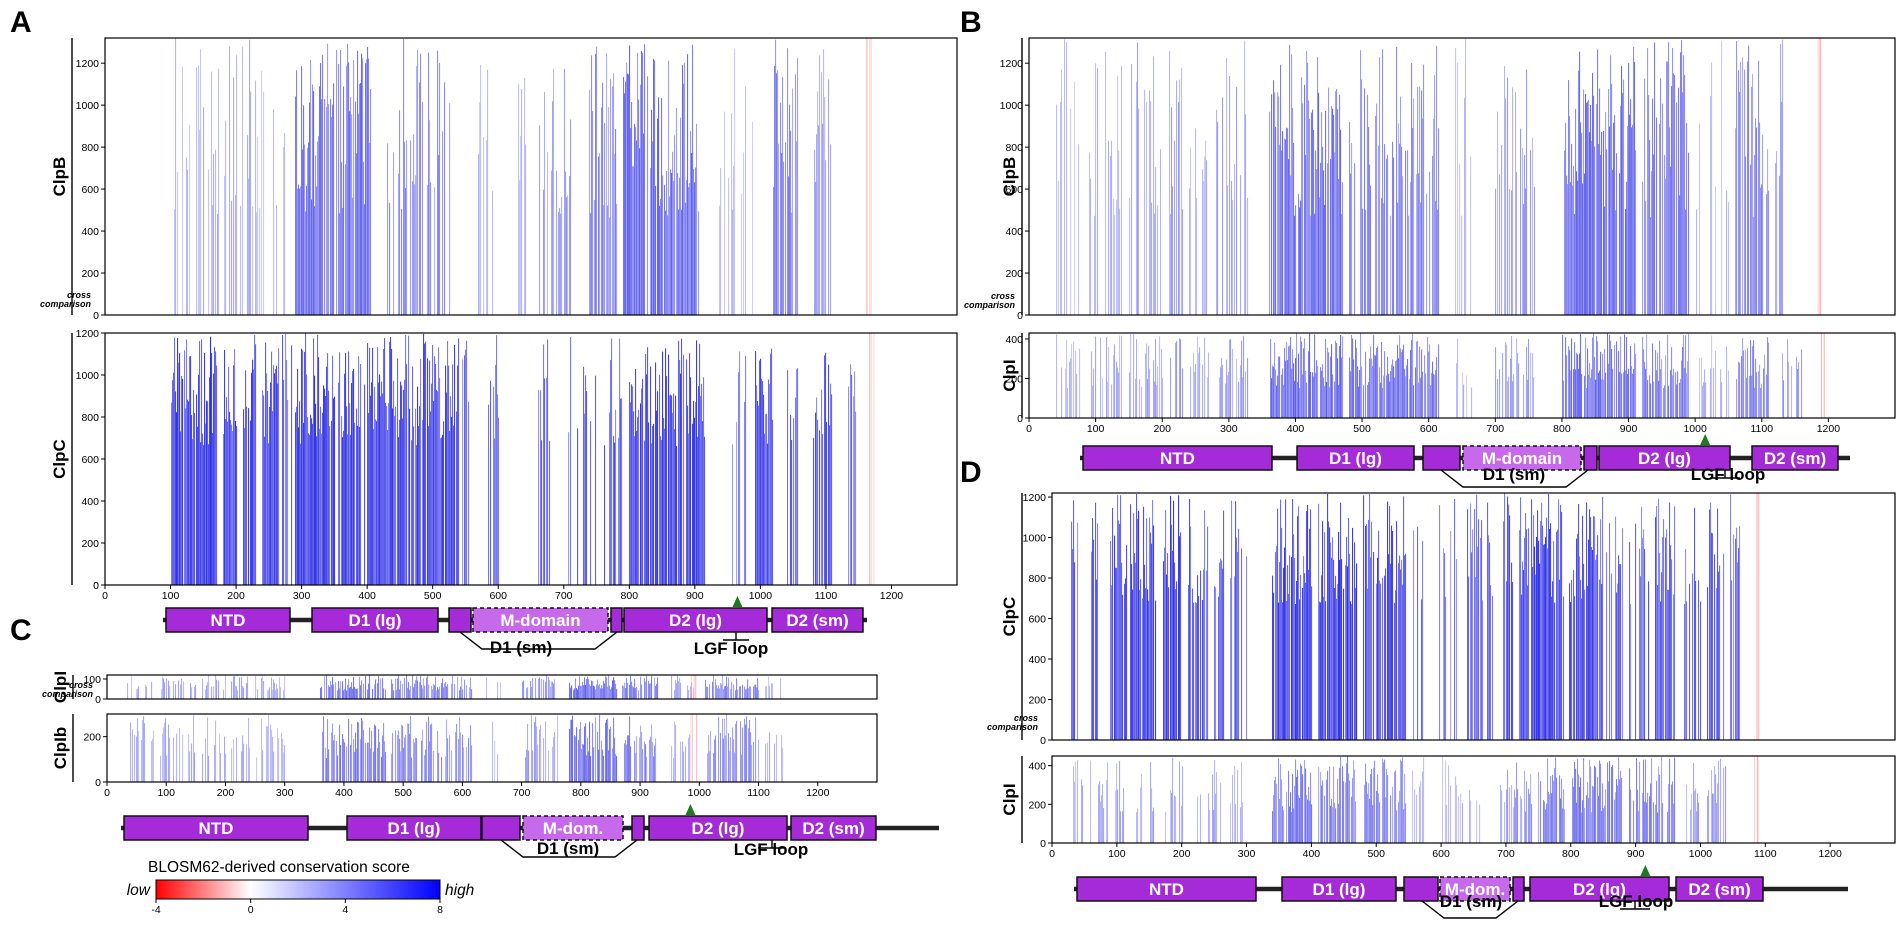 This screenshot has width=1904, height=929. I want to click on track-ylabel: ClpI, so click(1009, 799).